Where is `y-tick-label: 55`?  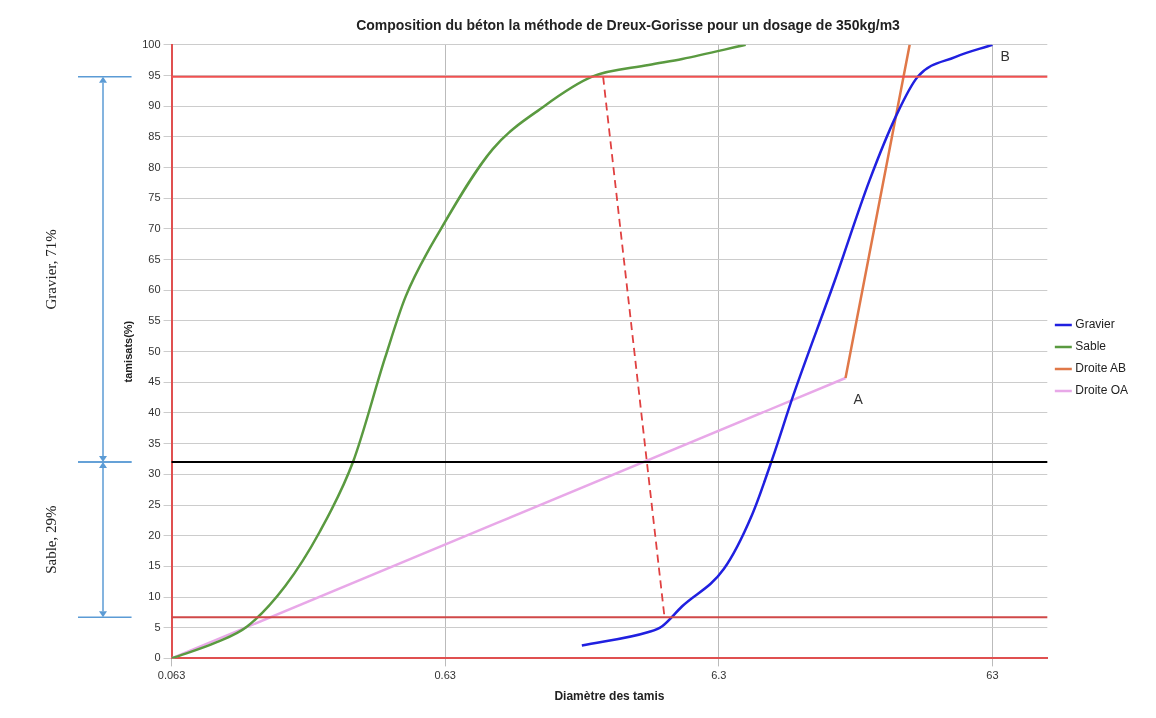 y-tick-label: 55 is located at coordinates (154, 319).